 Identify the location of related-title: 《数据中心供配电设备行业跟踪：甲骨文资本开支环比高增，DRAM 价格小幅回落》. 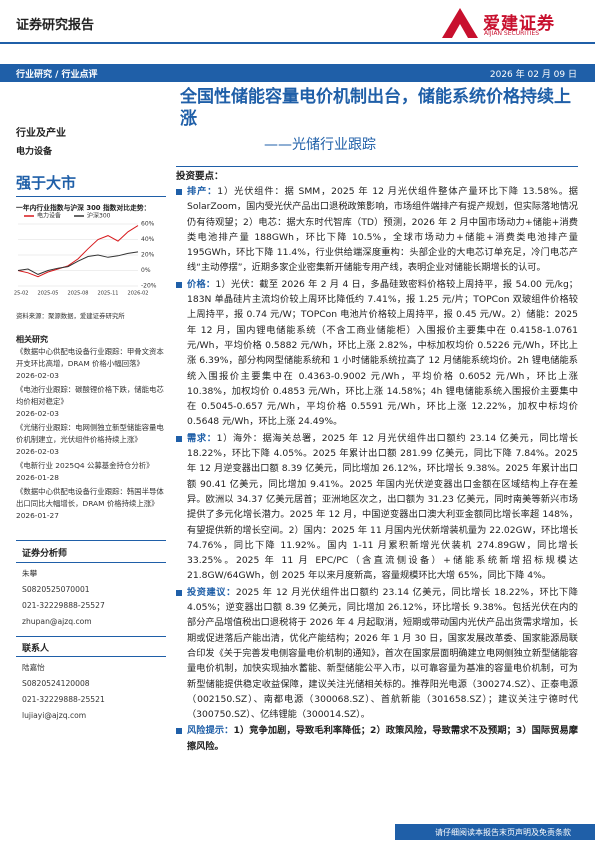
(90, 357).